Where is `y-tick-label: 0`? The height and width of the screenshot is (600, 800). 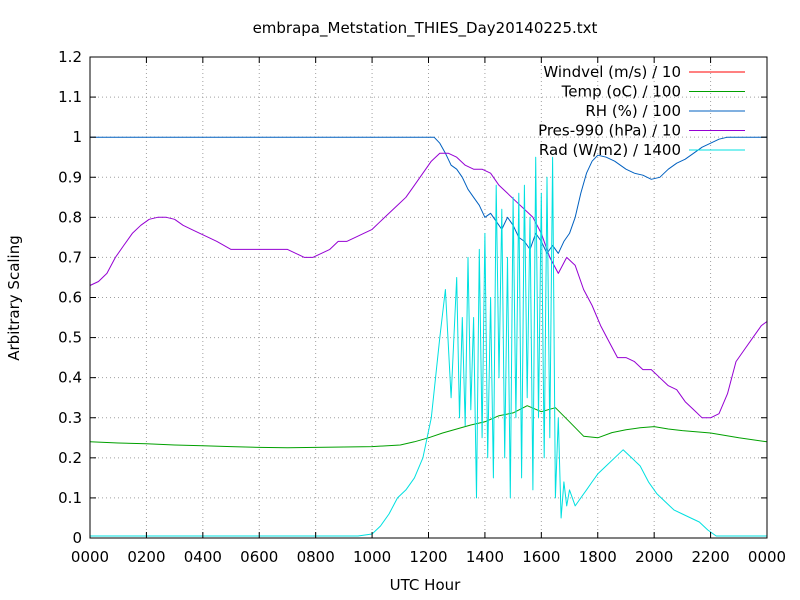
y-tick-label: 0 is located at coordinates (77, 538).